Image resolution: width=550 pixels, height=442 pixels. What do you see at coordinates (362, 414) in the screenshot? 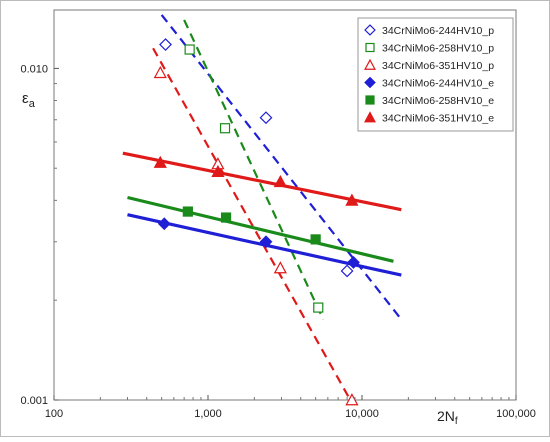
I see `x-tick-label: 10,000` at bounding box center [362, 414].